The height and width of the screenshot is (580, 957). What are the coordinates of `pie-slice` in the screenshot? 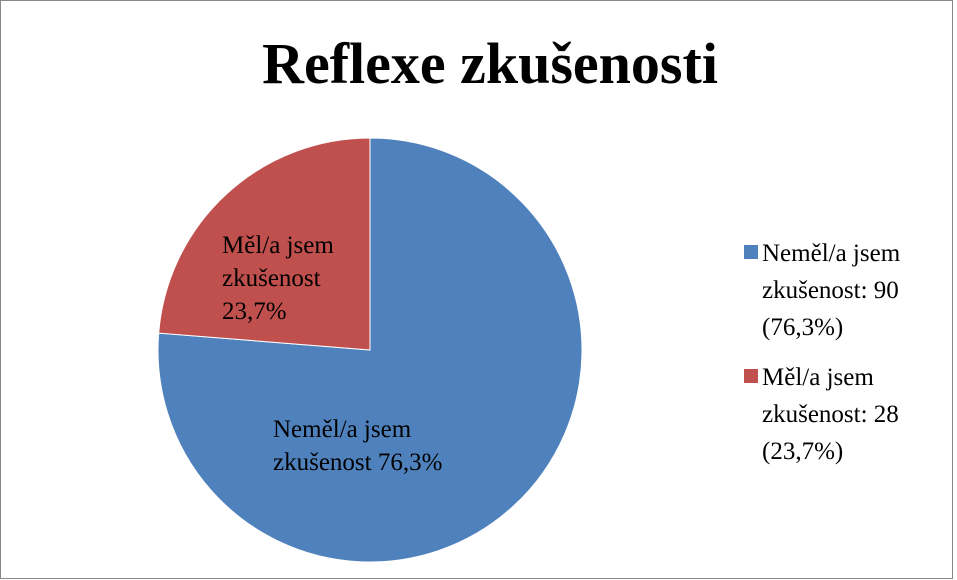 It's located at (264, 244).